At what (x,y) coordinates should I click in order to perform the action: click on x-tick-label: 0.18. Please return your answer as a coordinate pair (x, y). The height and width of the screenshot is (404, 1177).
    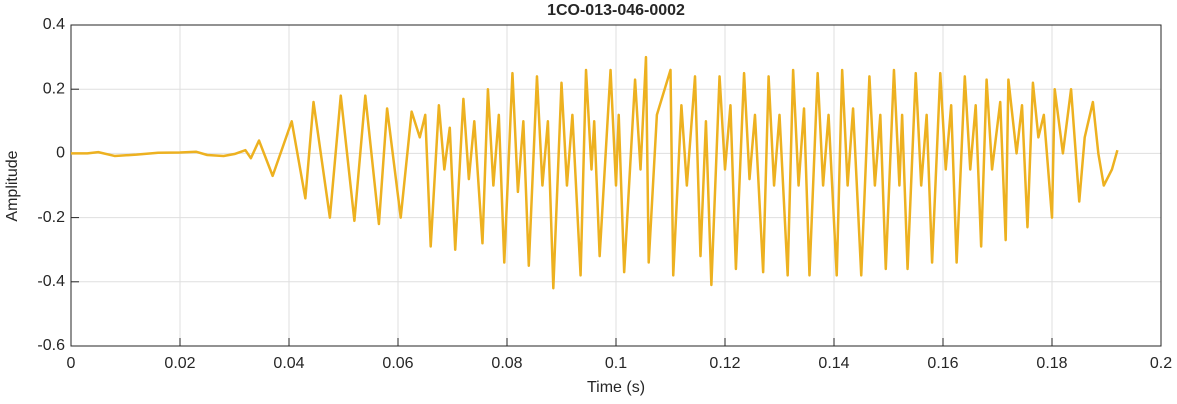
    Looking at the image, I should click on (1051, 363).